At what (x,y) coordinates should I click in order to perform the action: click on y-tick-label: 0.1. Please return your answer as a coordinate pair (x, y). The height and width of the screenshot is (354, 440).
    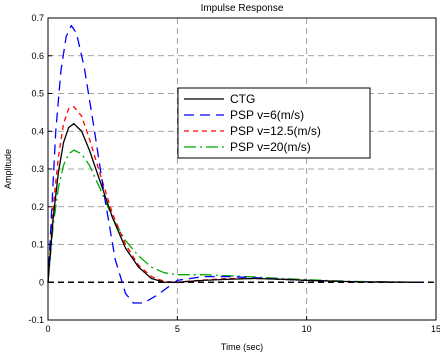
    Looking at the image, I should click on (37, 245).